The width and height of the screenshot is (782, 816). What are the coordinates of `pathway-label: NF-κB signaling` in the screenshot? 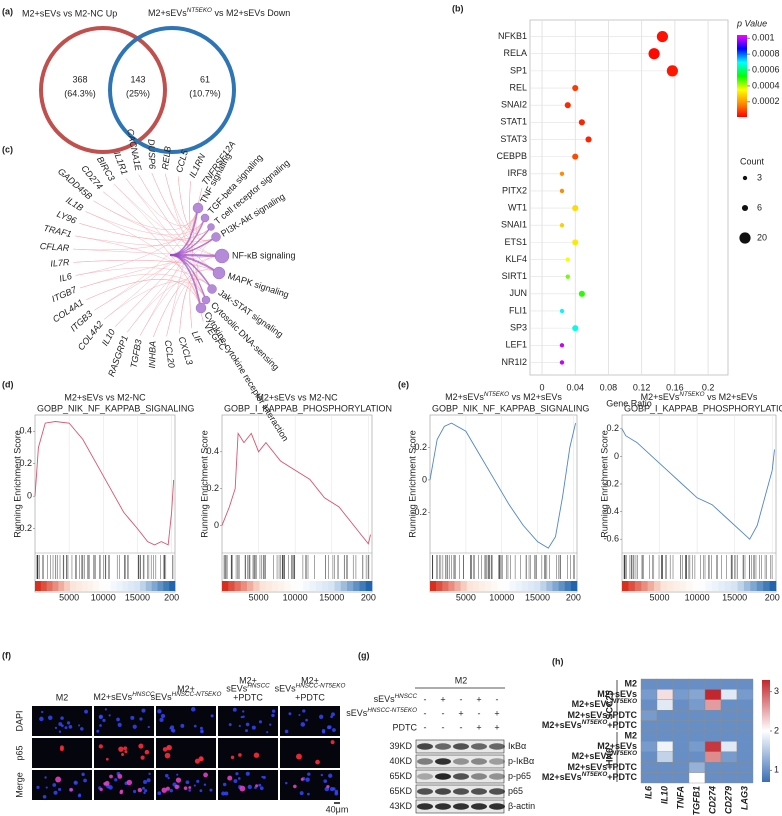 It's located at (264, 255).